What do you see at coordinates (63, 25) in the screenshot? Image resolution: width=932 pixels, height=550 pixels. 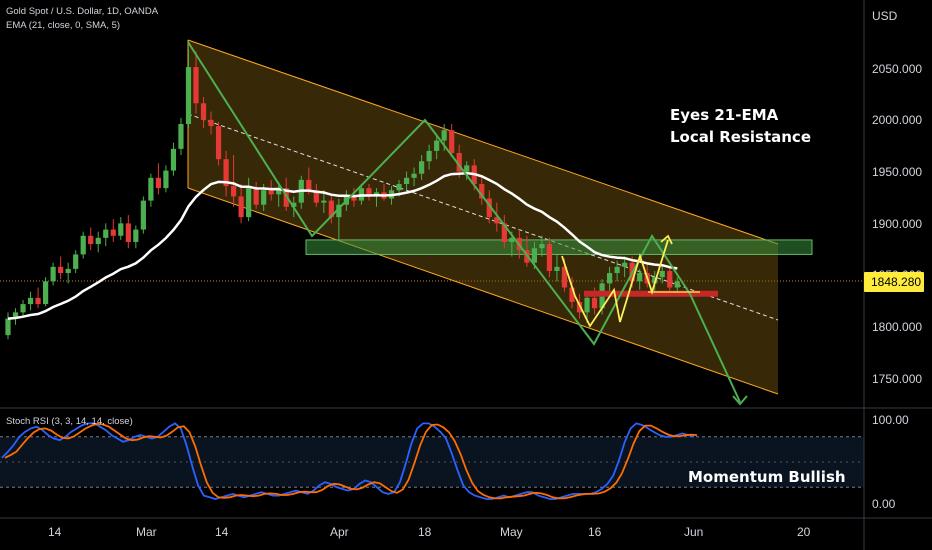 I see `ema-legend: EMA (21, close, 0, SMA, 5)` at bounding box center [63, 25].